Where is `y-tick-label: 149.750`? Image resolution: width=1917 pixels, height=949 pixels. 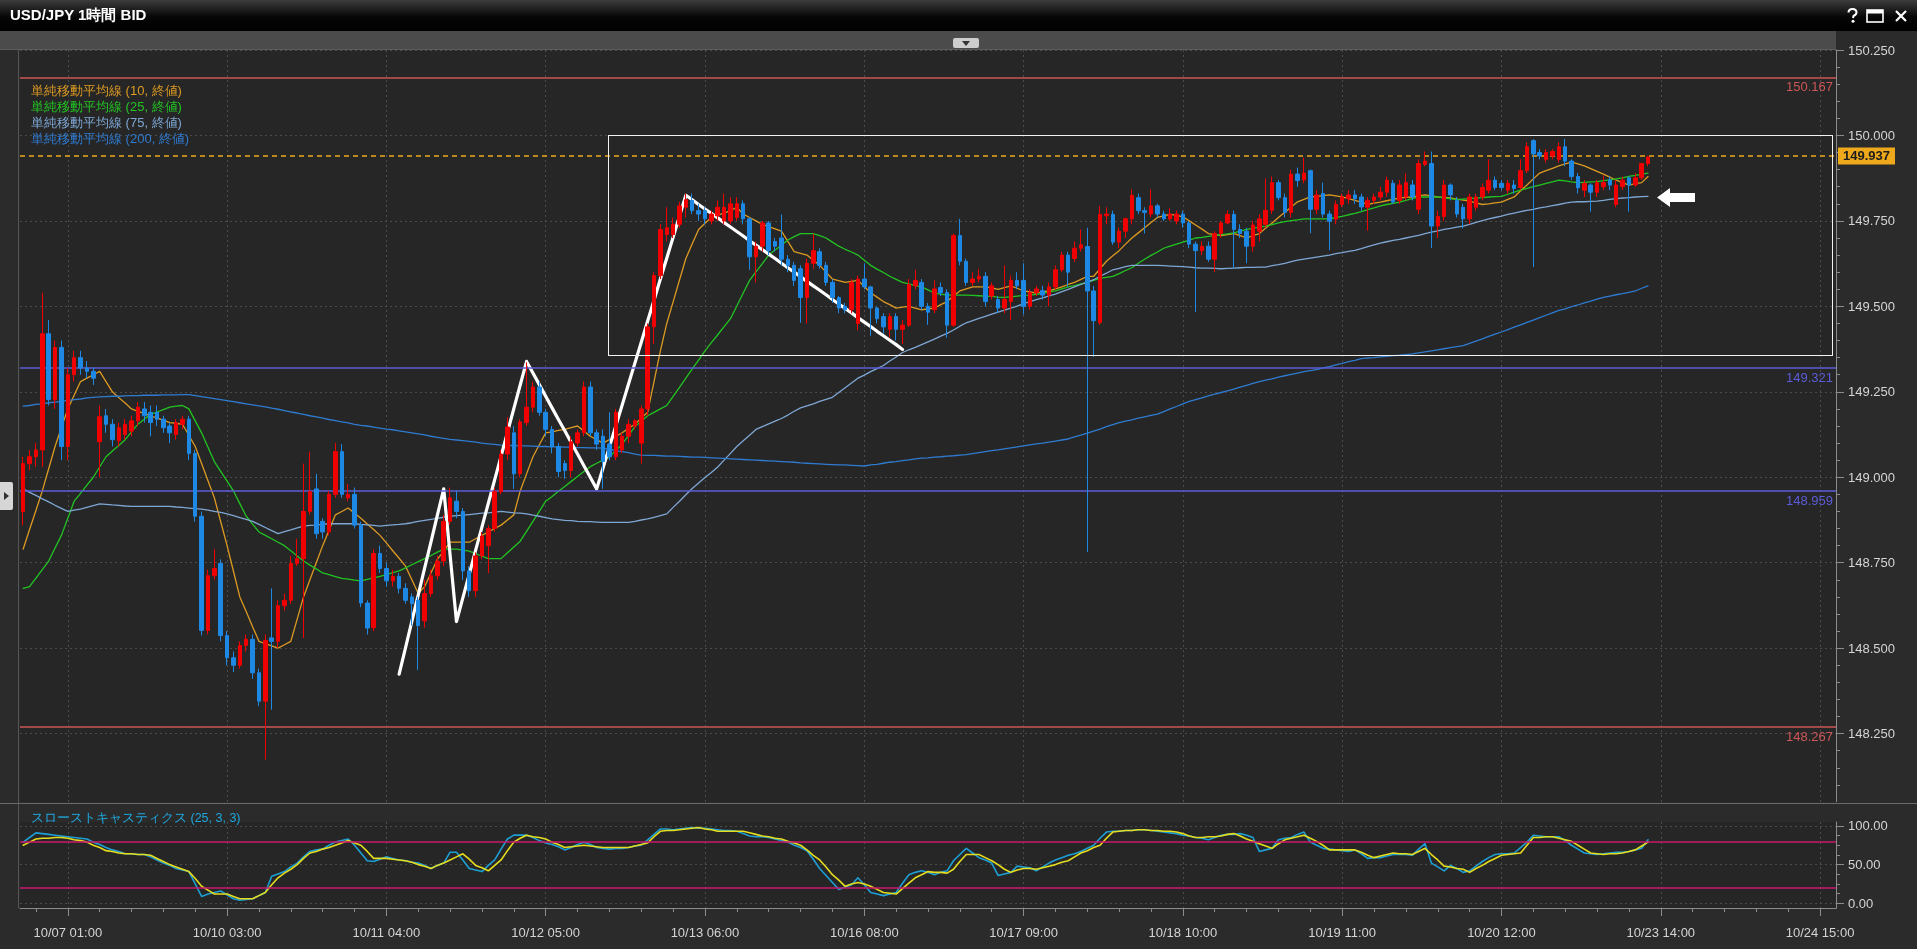 y-tick-label: 149.750 is located at coordinates (1871, 221).